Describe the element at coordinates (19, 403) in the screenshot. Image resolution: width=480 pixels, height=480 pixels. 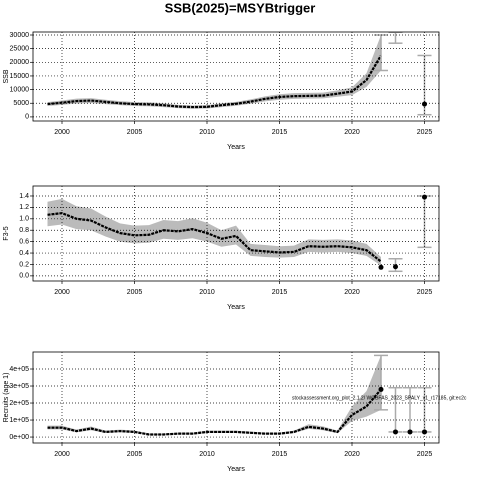
I see `y-tick-label: 2e+05` at that location.